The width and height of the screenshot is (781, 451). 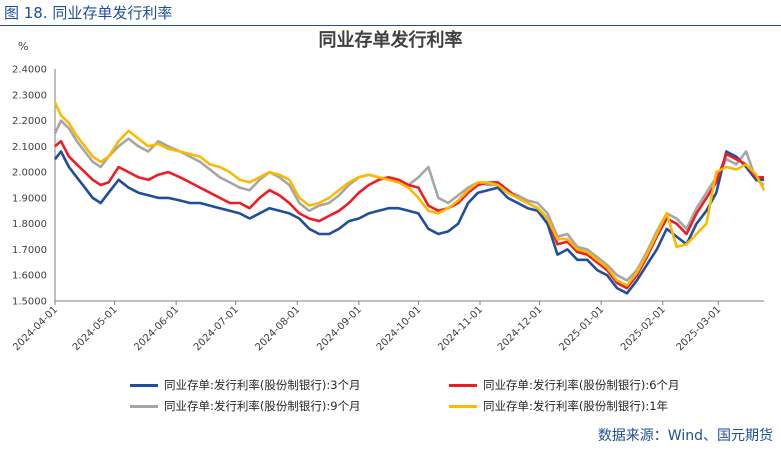 I want to click on y-tick-label: 1.8000, so click(x=29, y=224).